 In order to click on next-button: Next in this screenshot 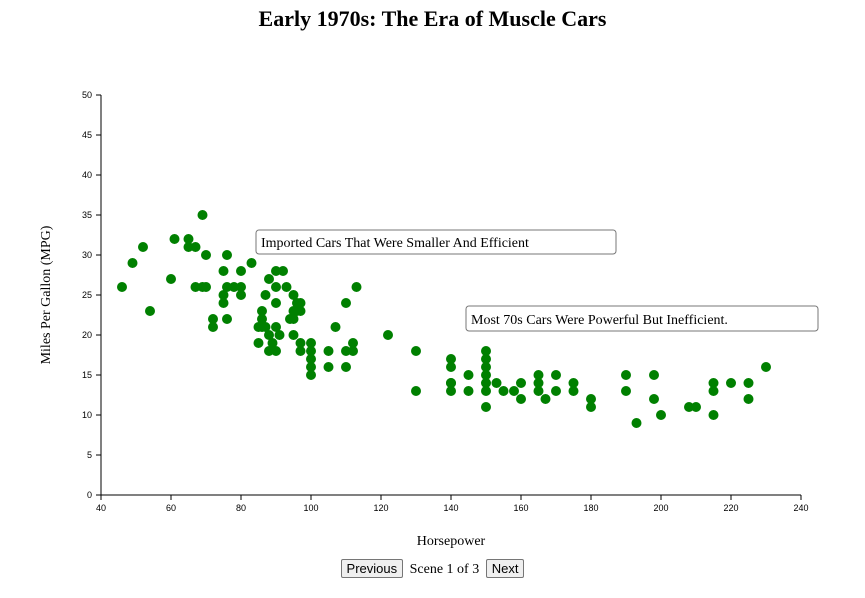, I will do `click(505, 568)`.